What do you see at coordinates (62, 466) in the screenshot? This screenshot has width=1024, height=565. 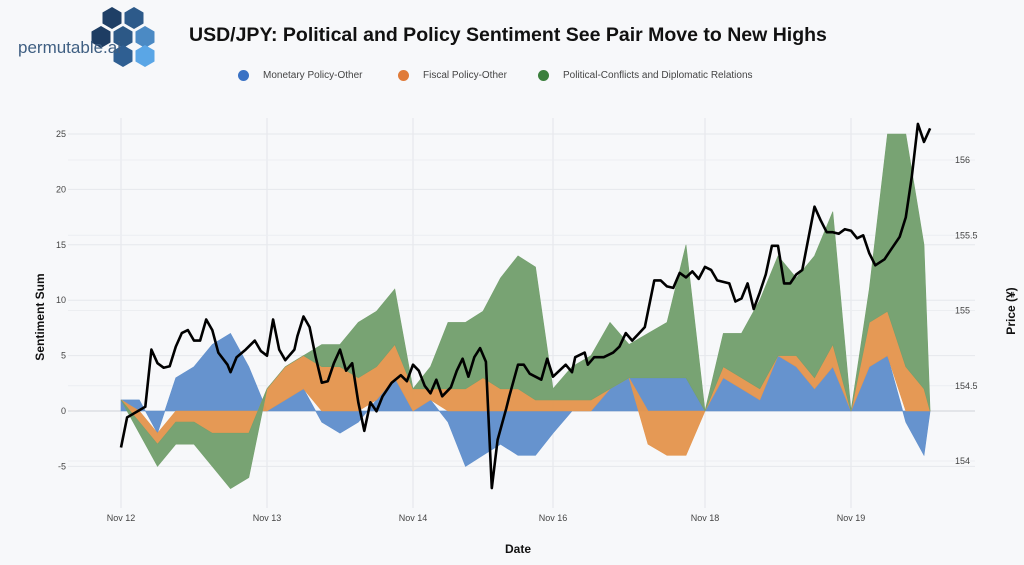 I see `y-tick-label: -5` at bounding box center [62, 466].